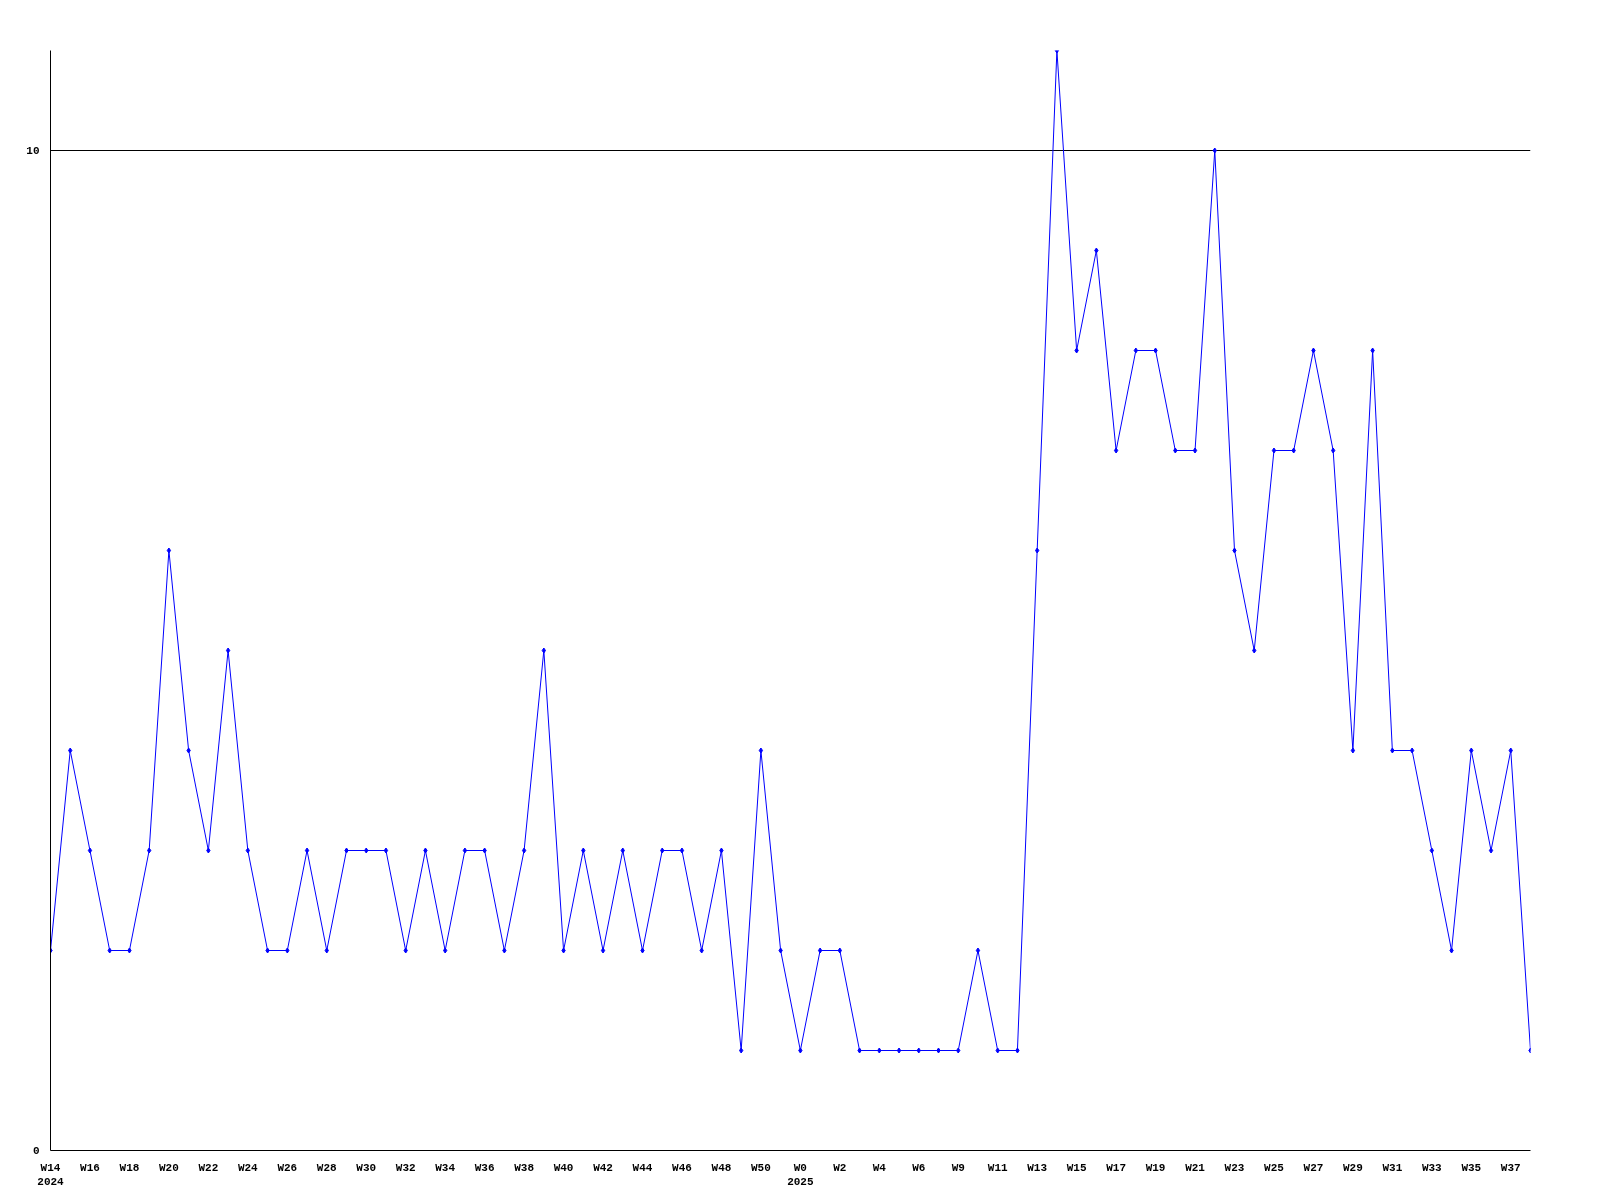 The image size is (1600, 1200). I want to click on x-tick-label: W44, so click(642, 1167).